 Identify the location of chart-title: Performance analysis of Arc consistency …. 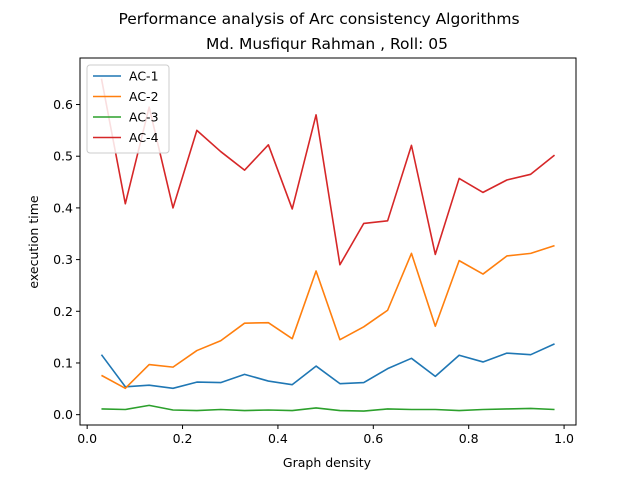
(318, 19).